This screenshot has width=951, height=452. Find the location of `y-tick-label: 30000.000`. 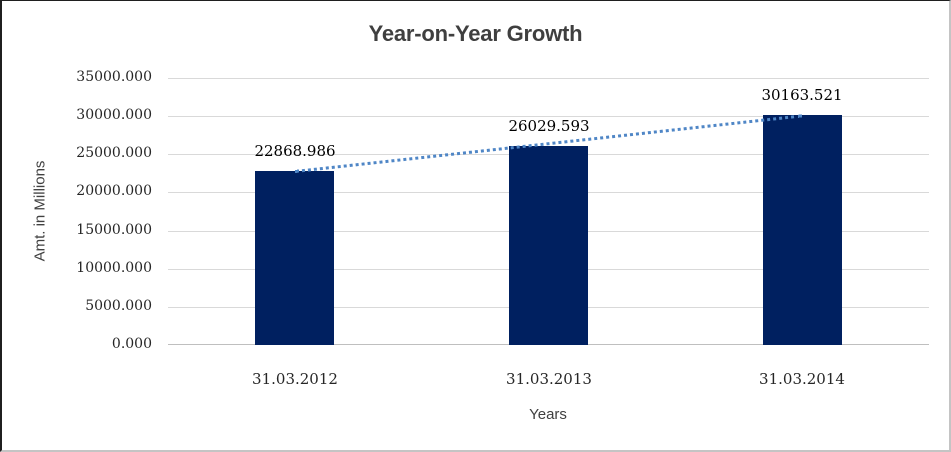

y-tick-label: 30000.000 is located at coordinates (114, 115).